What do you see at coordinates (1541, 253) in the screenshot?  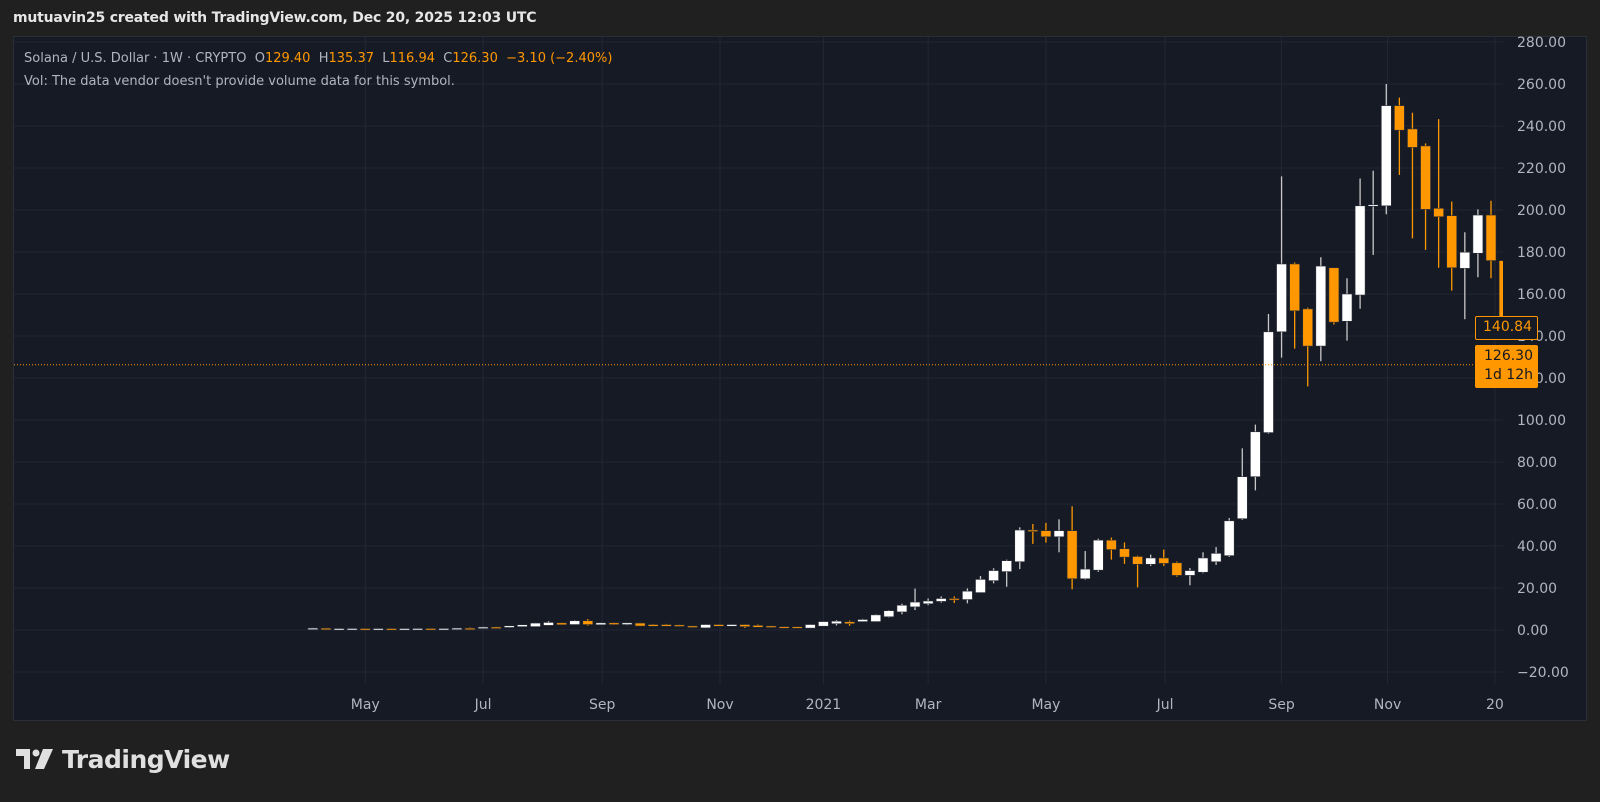 I see `price-tick-label: 180.00` at bounding box center [1541, 253].